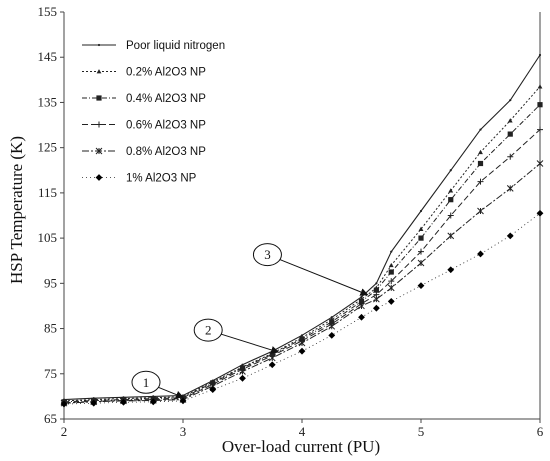 The image size is (550, 461). I want to click on legend-entry: 0.8% Al2O3 NP, so click(144, 152).